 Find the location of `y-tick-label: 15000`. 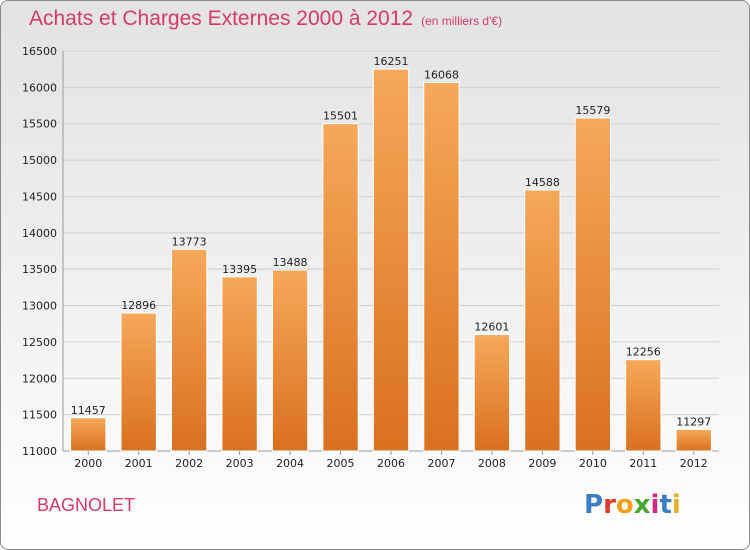

y-tick-label: 15000 is located at coordinates (39, 160).